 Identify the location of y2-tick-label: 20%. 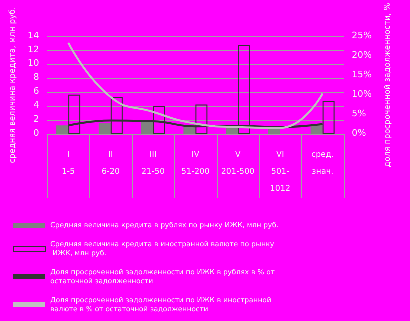
(362, 55).